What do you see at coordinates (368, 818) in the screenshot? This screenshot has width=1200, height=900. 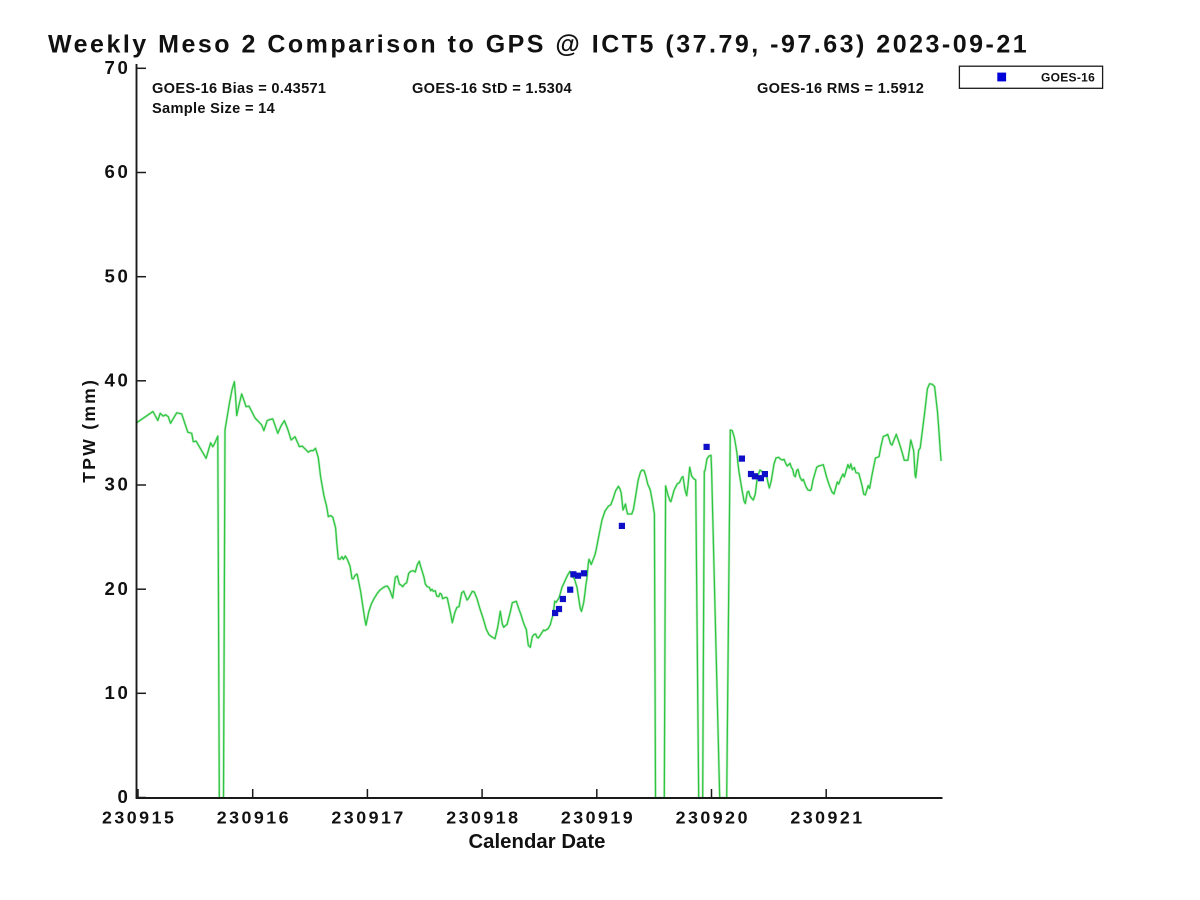 I see `svg-text: 230917` at bounding box center [368, 818].